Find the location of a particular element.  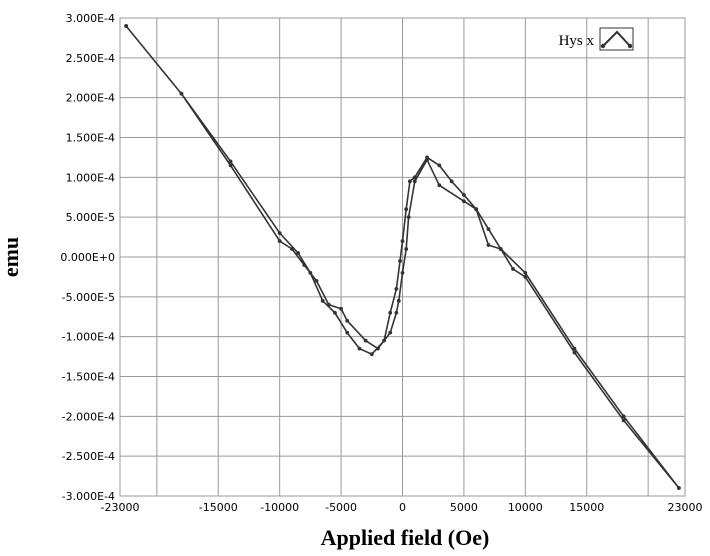

y-tick-label: -5.000E-5 is located at coordinates (88, 297).